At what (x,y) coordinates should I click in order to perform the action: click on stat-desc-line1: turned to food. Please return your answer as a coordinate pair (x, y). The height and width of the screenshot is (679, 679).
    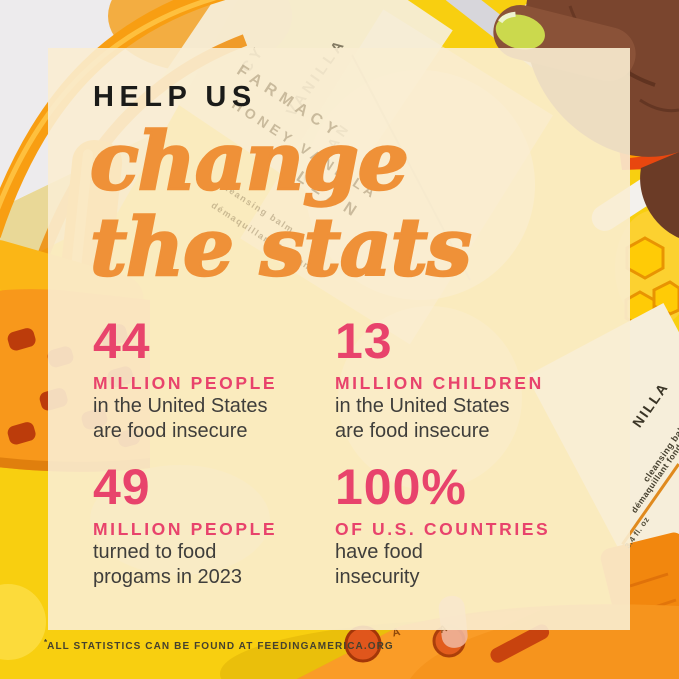
    Looking at the image, I should click on (155, 552).